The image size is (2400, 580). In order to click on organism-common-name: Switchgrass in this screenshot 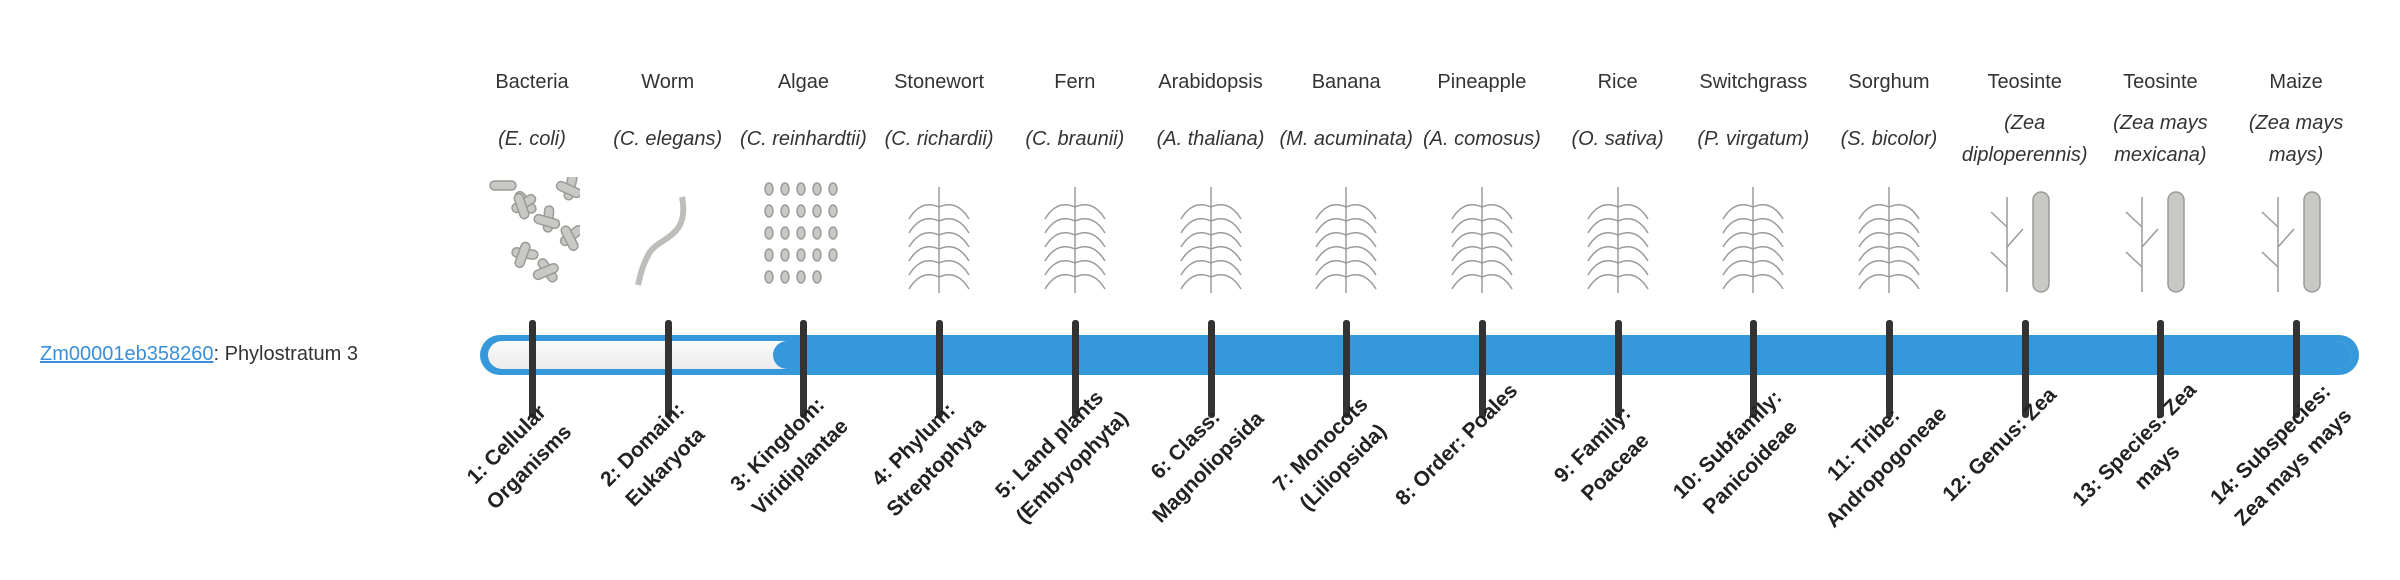, I will do `click(1753, 82)`.